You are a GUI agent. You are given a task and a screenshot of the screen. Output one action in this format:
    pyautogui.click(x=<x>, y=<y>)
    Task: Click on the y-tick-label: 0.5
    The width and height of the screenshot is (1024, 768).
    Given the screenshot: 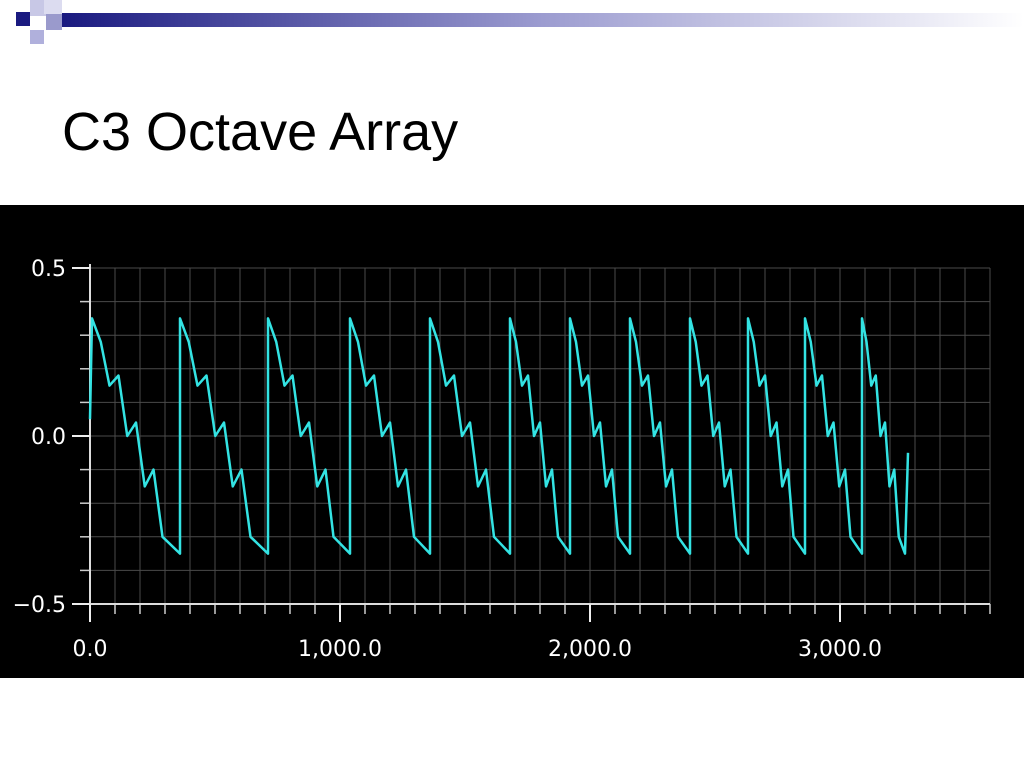 What is the action you would take?
    pyautogui.click(x=48, y=269)
    